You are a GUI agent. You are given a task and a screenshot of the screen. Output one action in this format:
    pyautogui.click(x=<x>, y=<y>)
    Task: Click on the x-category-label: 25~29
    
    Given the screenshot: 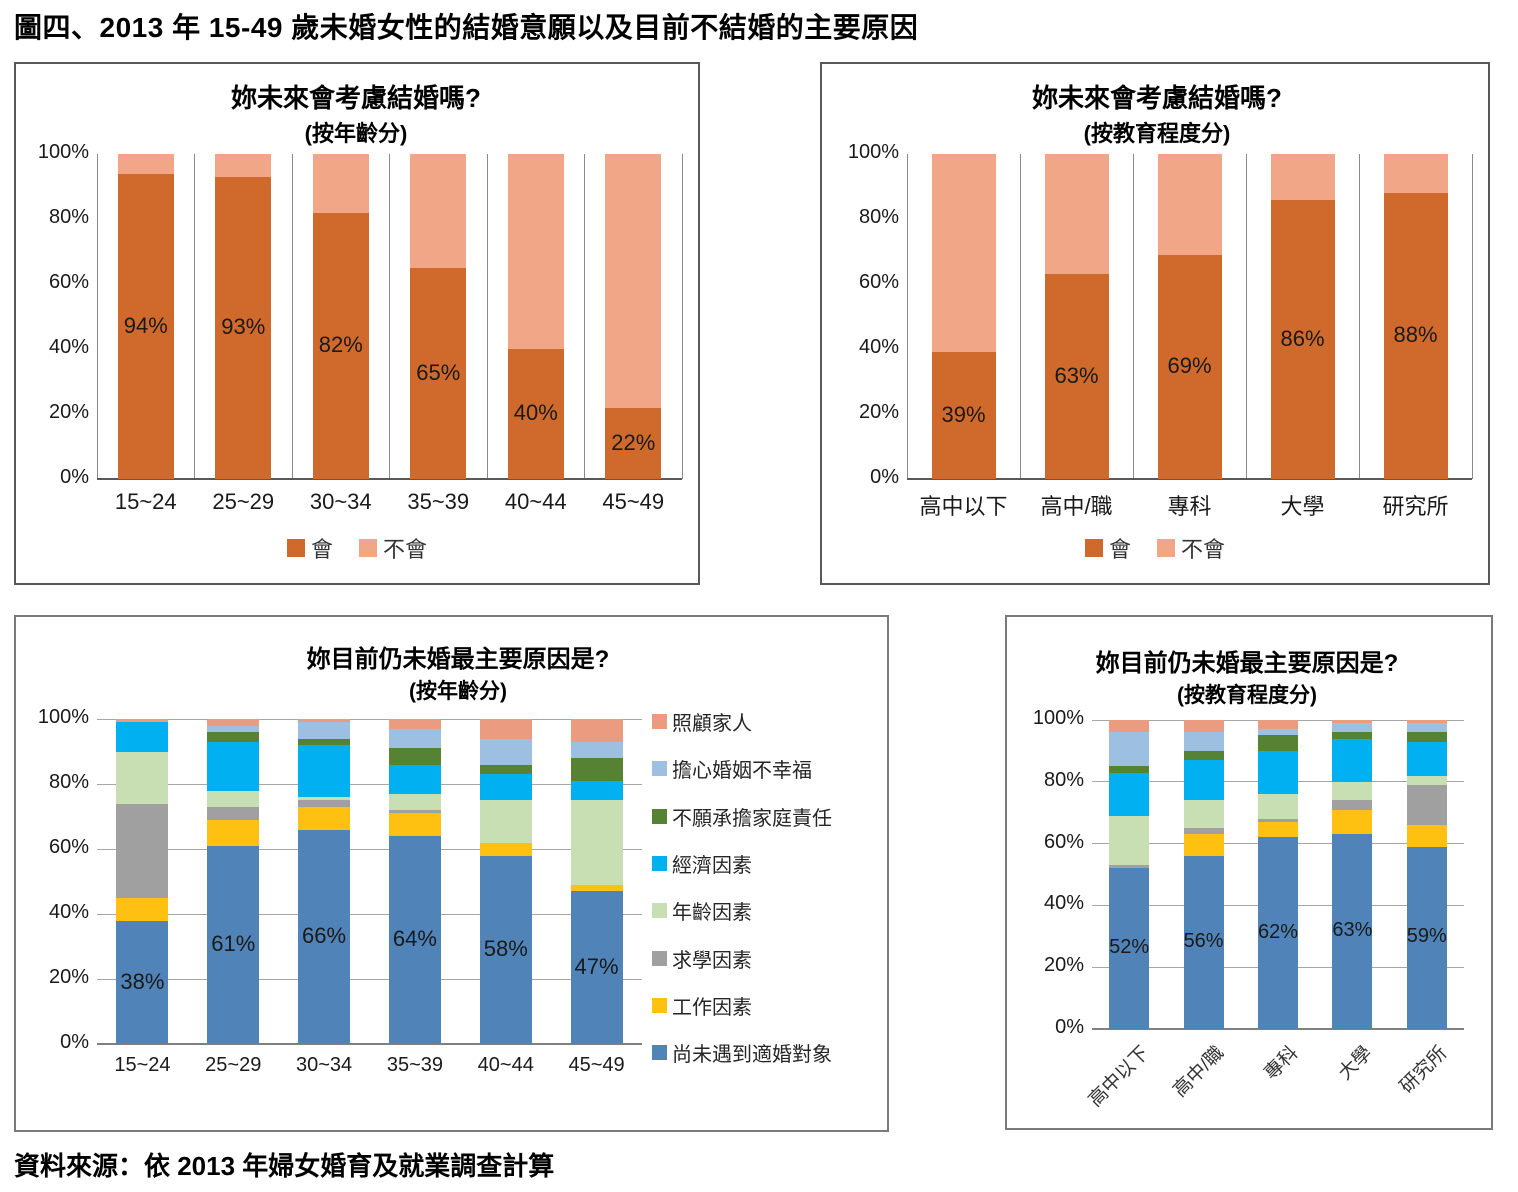 What is the action you would take?
    pyautogui.click(x=233, y=1065)
    